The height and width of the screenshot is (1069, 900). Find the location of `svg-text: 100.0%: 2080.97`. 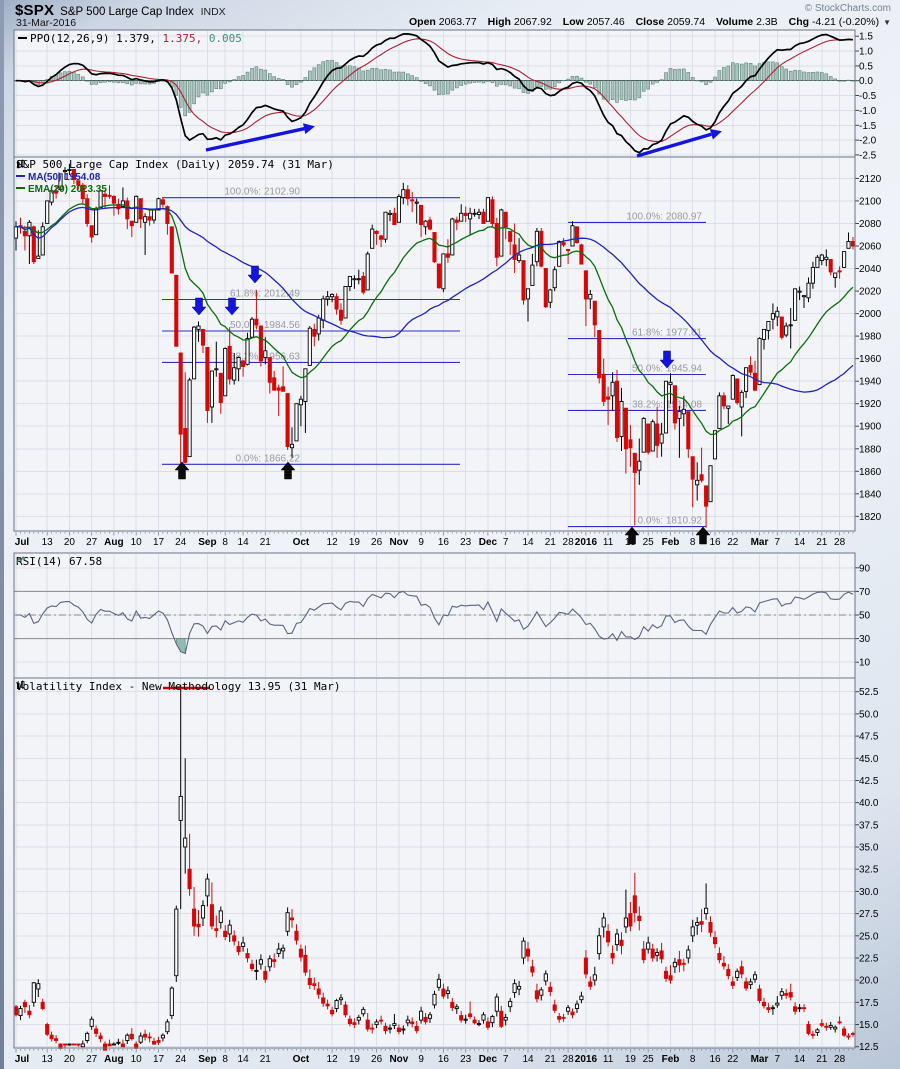

svg-text: 100.0%: 2080.97 is located at coordinates (664, 216).